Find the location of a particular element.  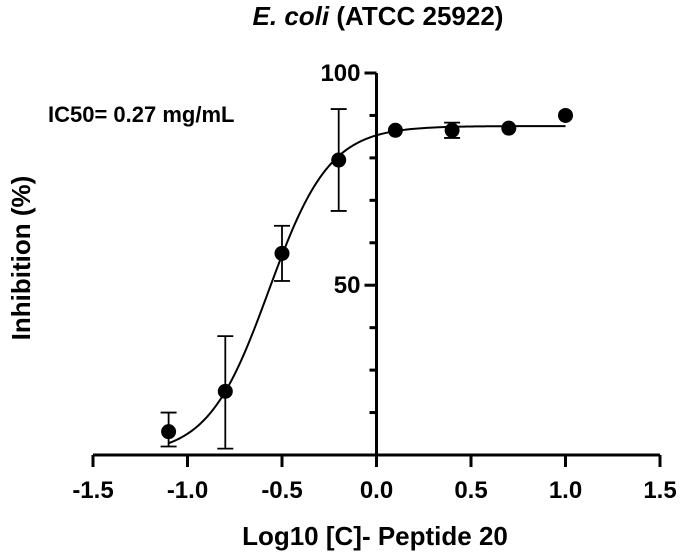

y-tick-label: 100 is located at coordinates (340, 73).